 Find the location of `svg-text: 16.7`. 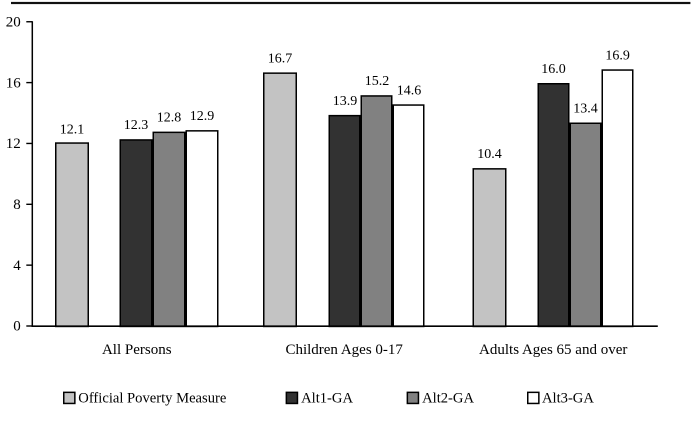

svg-text: 16.7 is located at coordinates (280, 58).